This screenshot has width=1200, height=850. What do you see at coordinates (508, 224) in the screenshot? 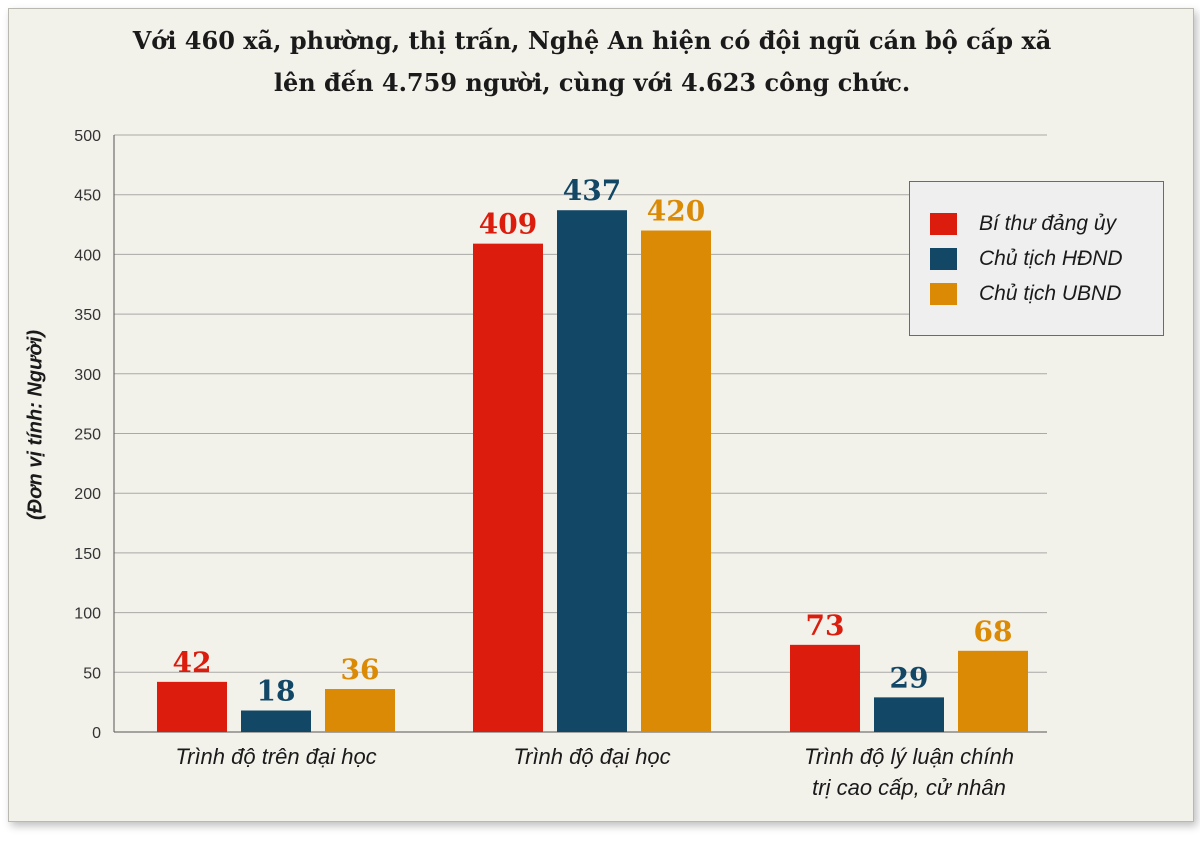
I see `data-label: 409` at bounding box center [508, 224].